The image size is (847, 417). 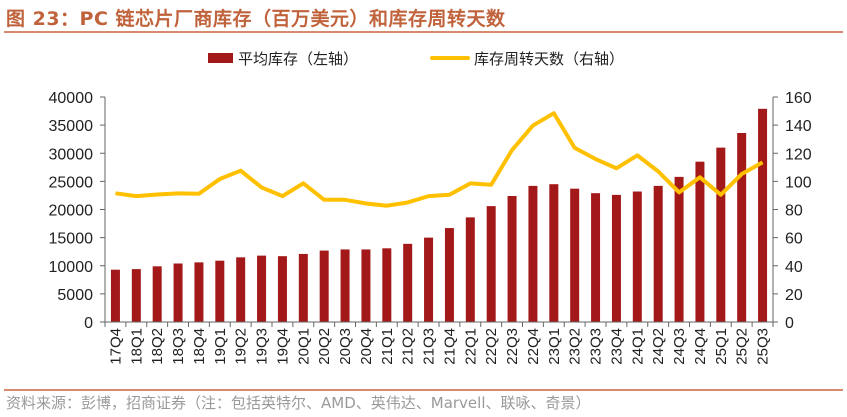 I want to click on x-tick-label: 19Q1, so click(x=220, y=346).